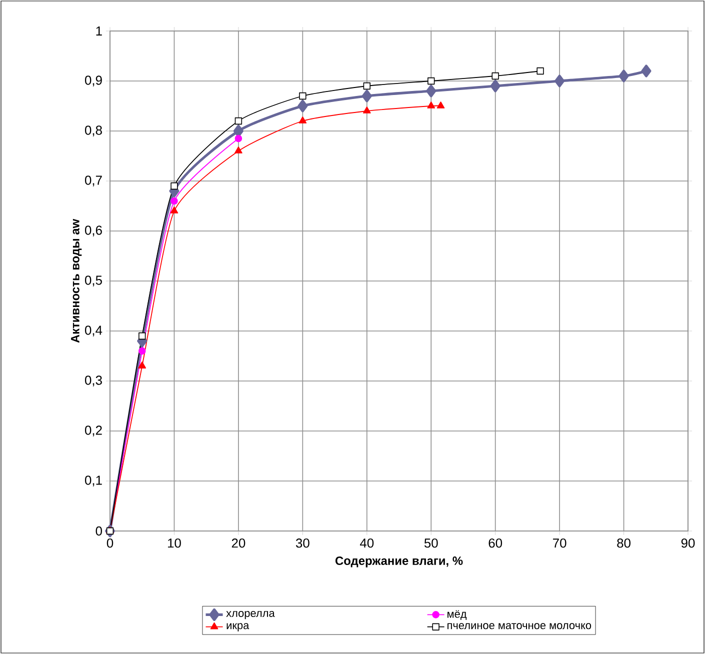 The height and width of the screenshot is (654, 705). I want to click on y-tick-label: 0,3, so click(93, 381).